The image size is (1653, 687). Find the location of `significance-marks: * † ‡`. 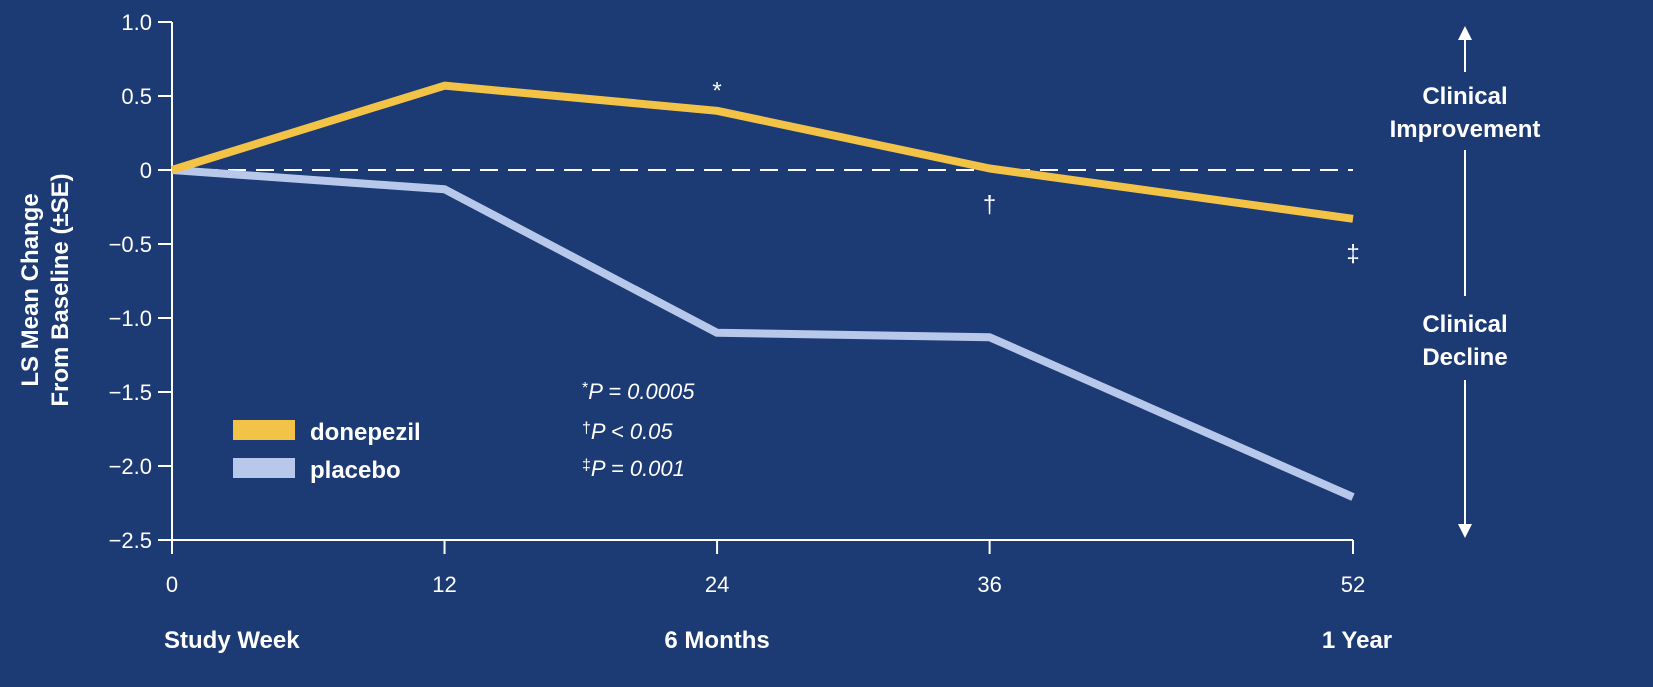

significance-marks: * † ‡ is located at coordinates (1035, 173).